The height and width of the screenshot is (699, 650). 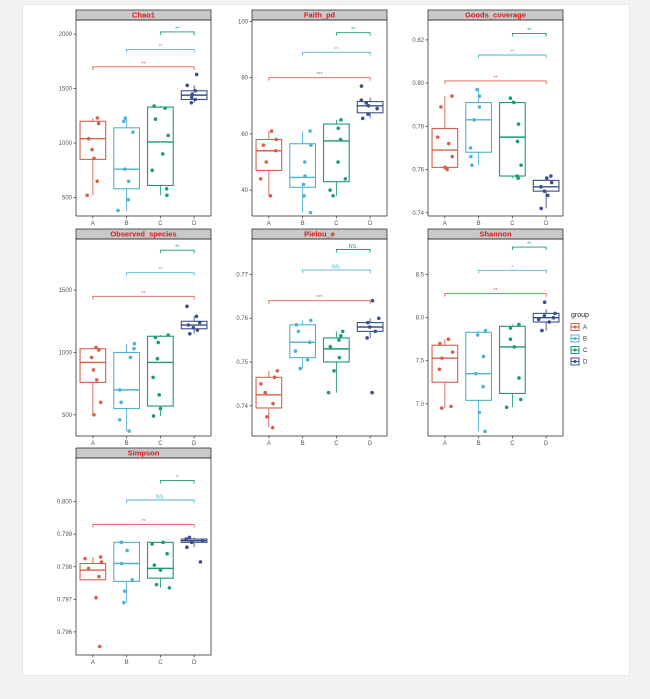 What do you see at coordinates (160, 444) in the screenshot?
I see `x-tick-label: C` at bounding box center [160, 444].